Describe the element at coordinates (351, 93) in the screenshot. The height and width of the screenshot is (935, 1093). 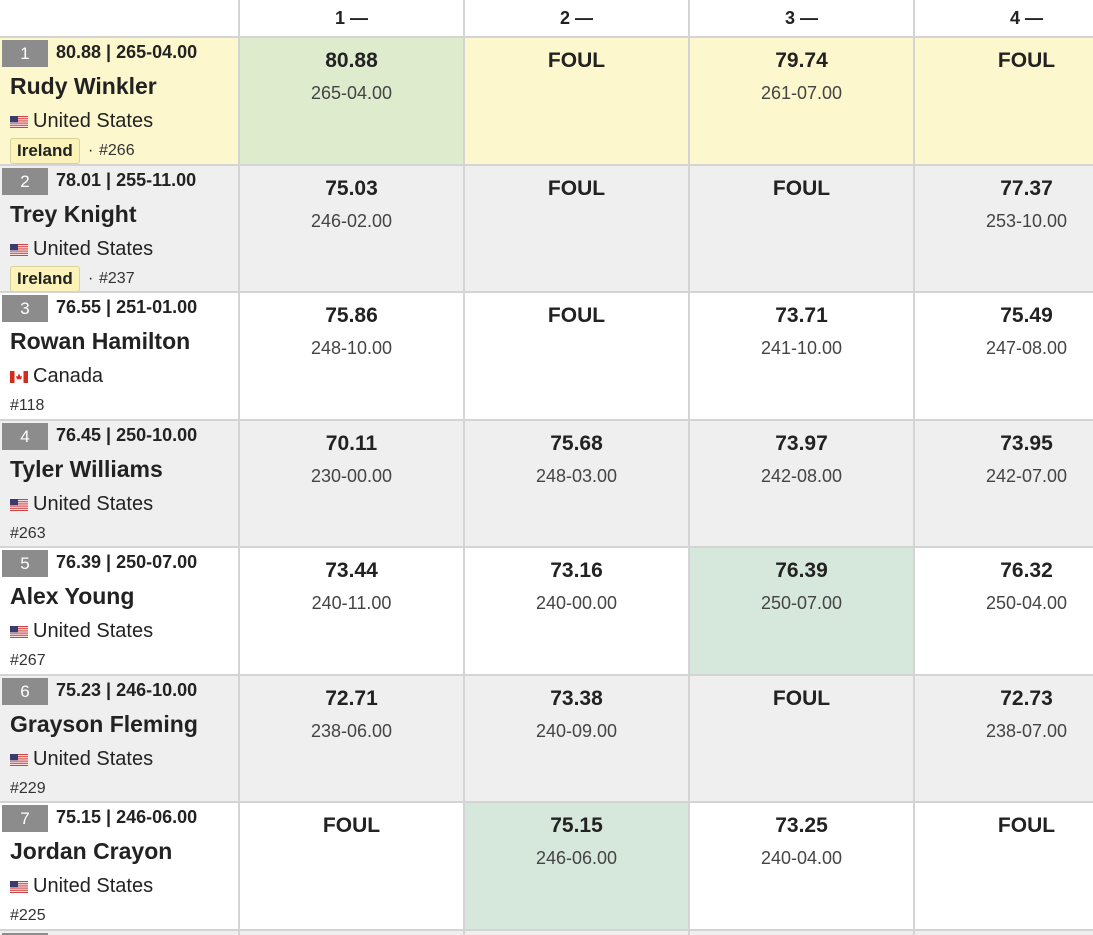
I see `attempt-imperial: 265-04.00` at that location.